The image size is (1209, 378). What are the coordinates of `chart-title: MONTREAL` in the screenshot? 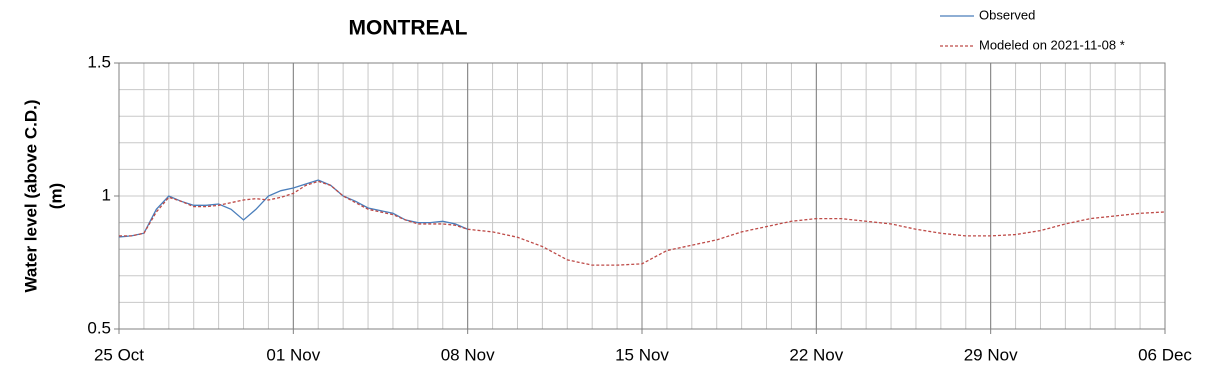 It's located at (408, 28).